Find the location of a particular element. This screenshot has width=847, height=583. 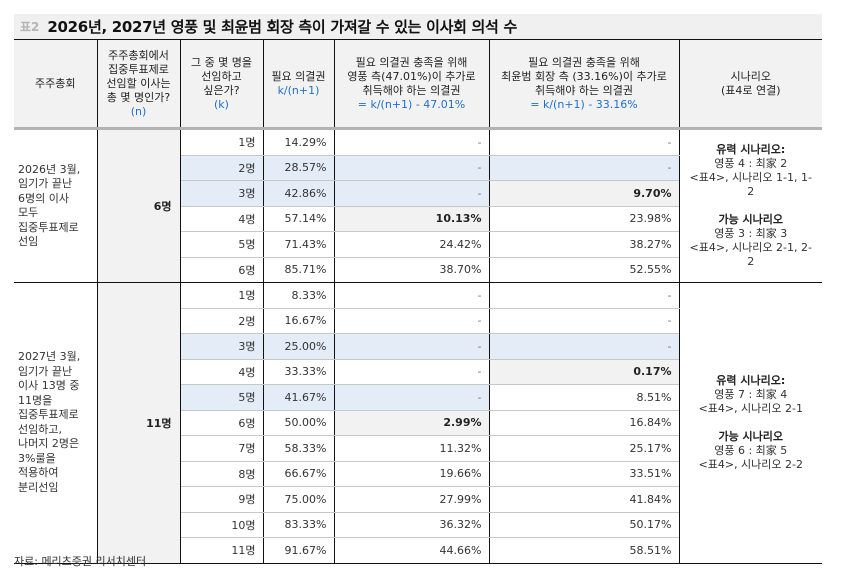

table-row: 3명 42.86% -9.70% is located at coordinates (418, 193).